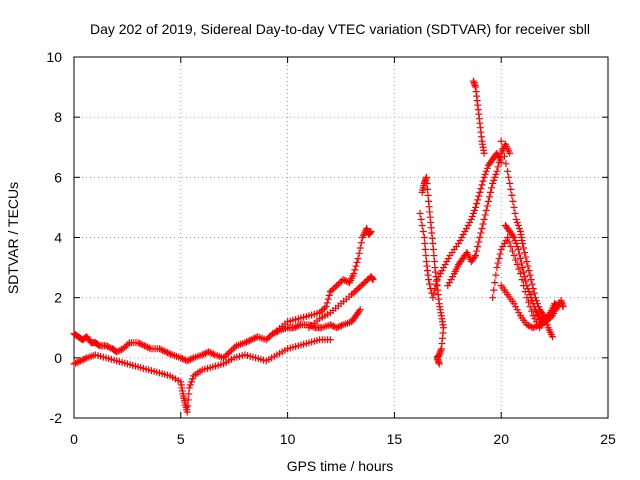 Image resolution: width=640 pixels, height=480 pixels. I want to click on y-tick-label: 0, so click(58, 358).